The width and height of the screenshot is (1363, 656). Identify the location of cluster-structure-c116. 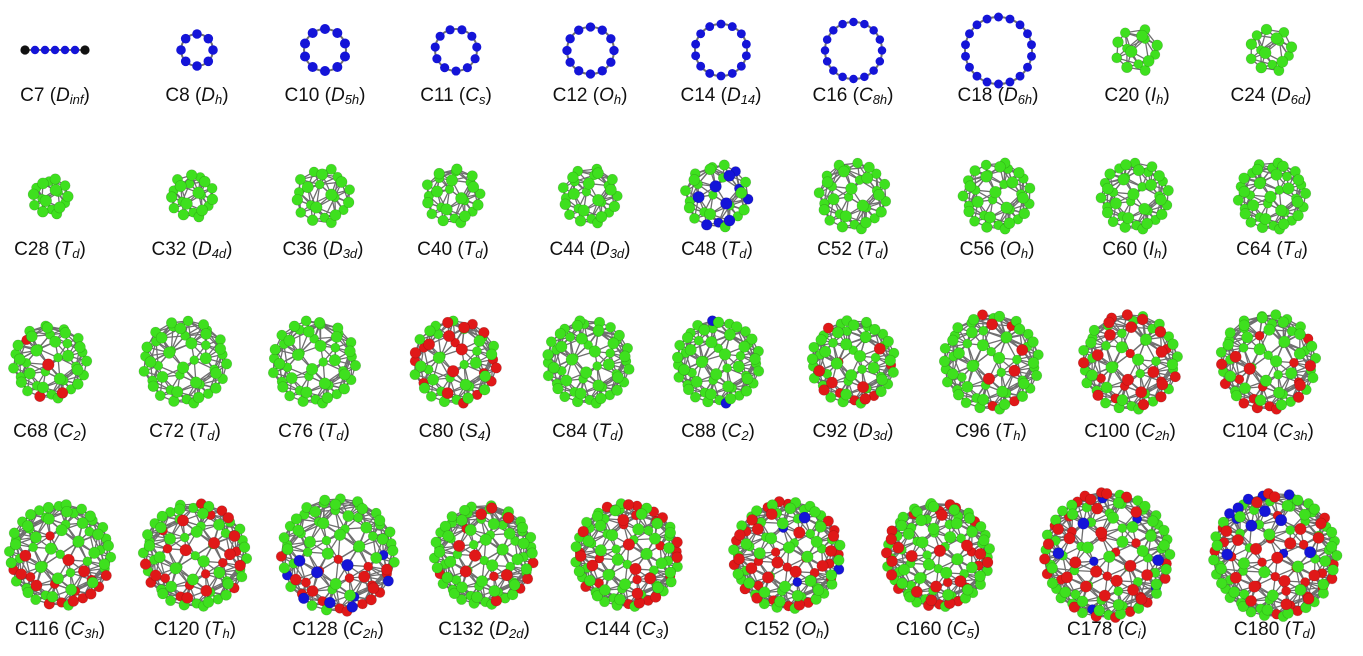
(60, 555).